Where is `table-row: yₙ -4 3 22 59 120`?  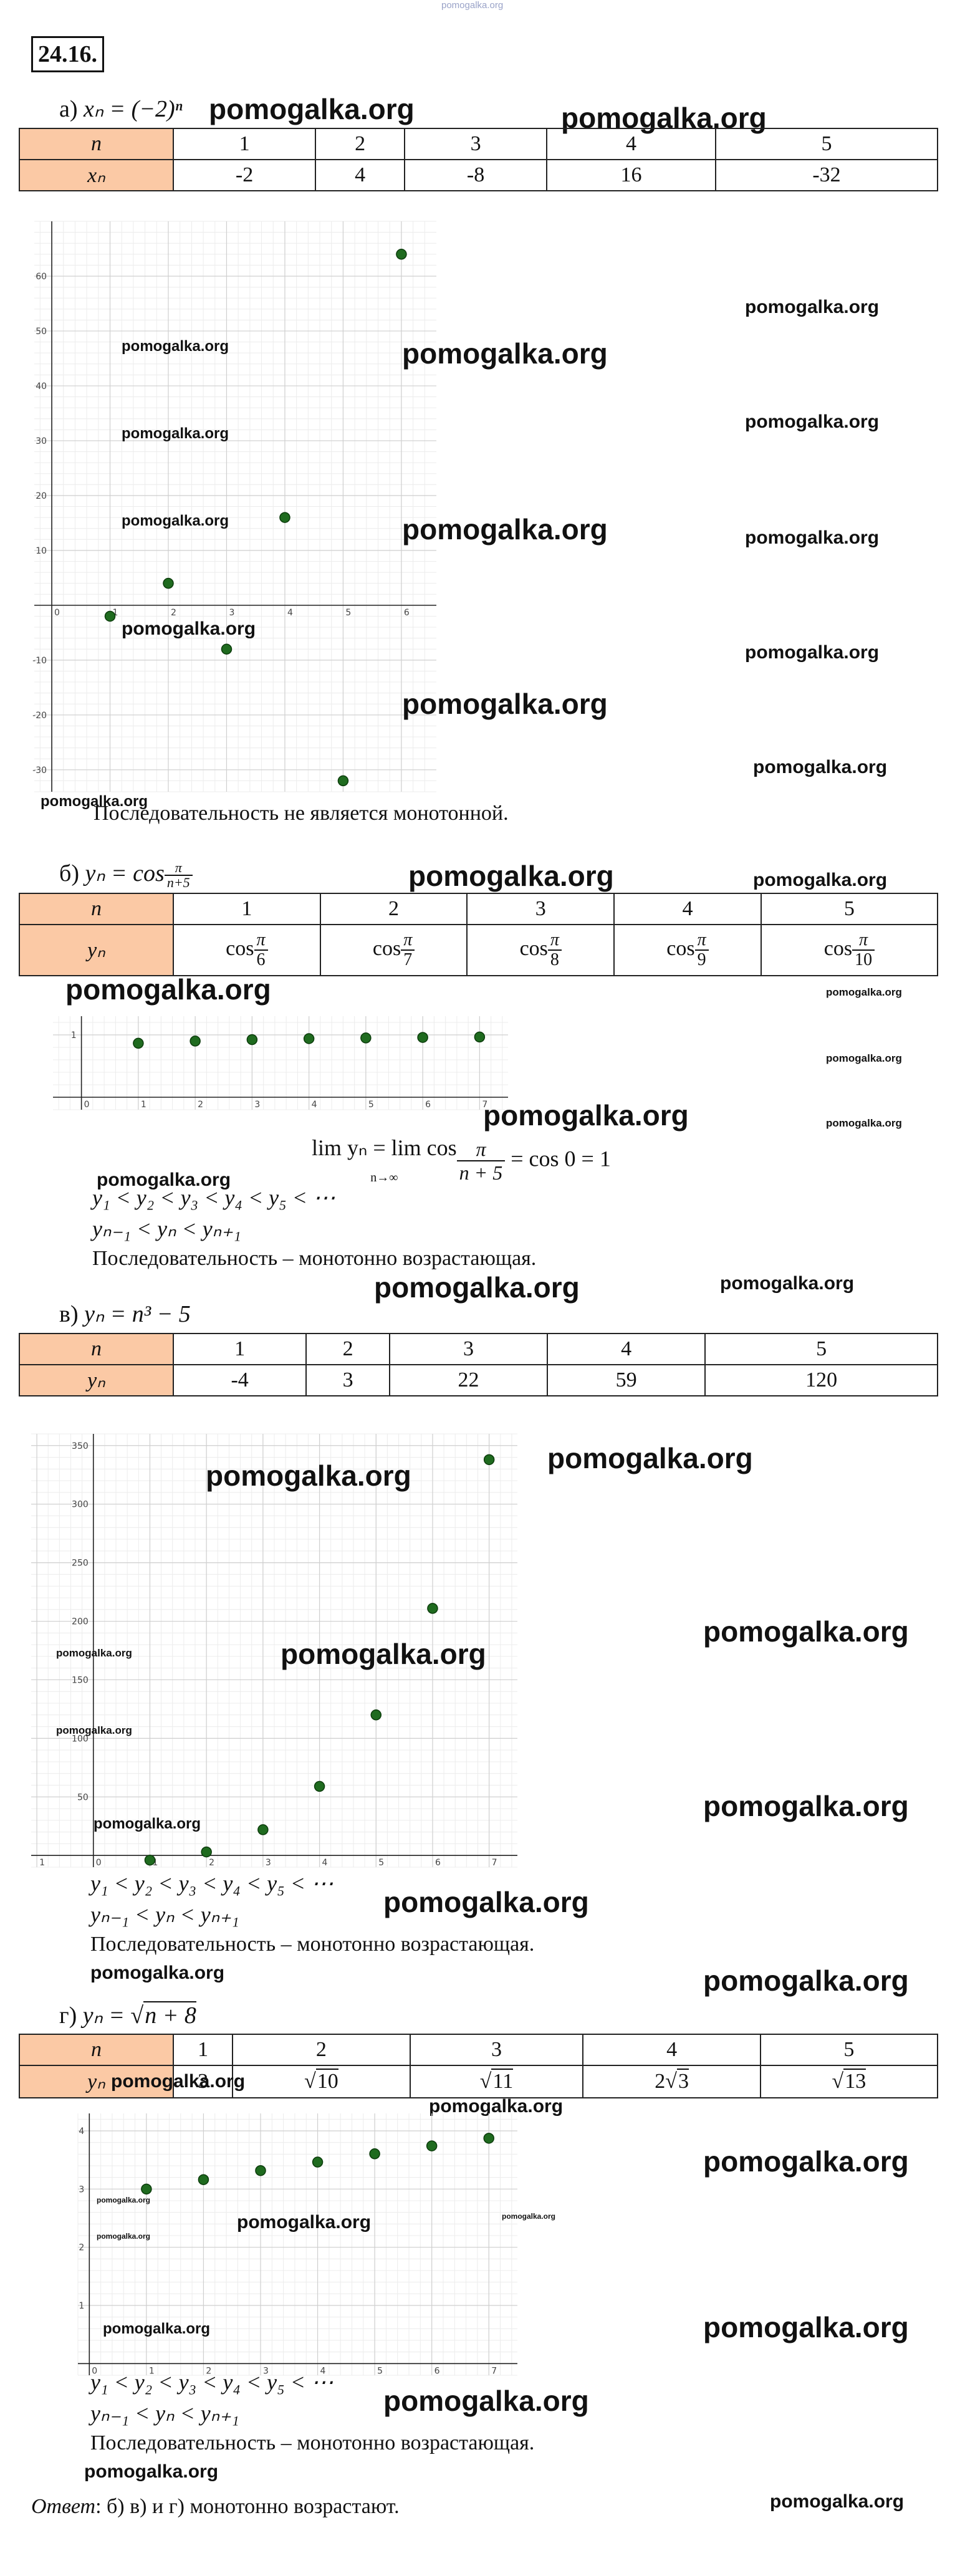
table-row: yₙ -4 3 22 59 120 is located at coordinates (478, 1380).